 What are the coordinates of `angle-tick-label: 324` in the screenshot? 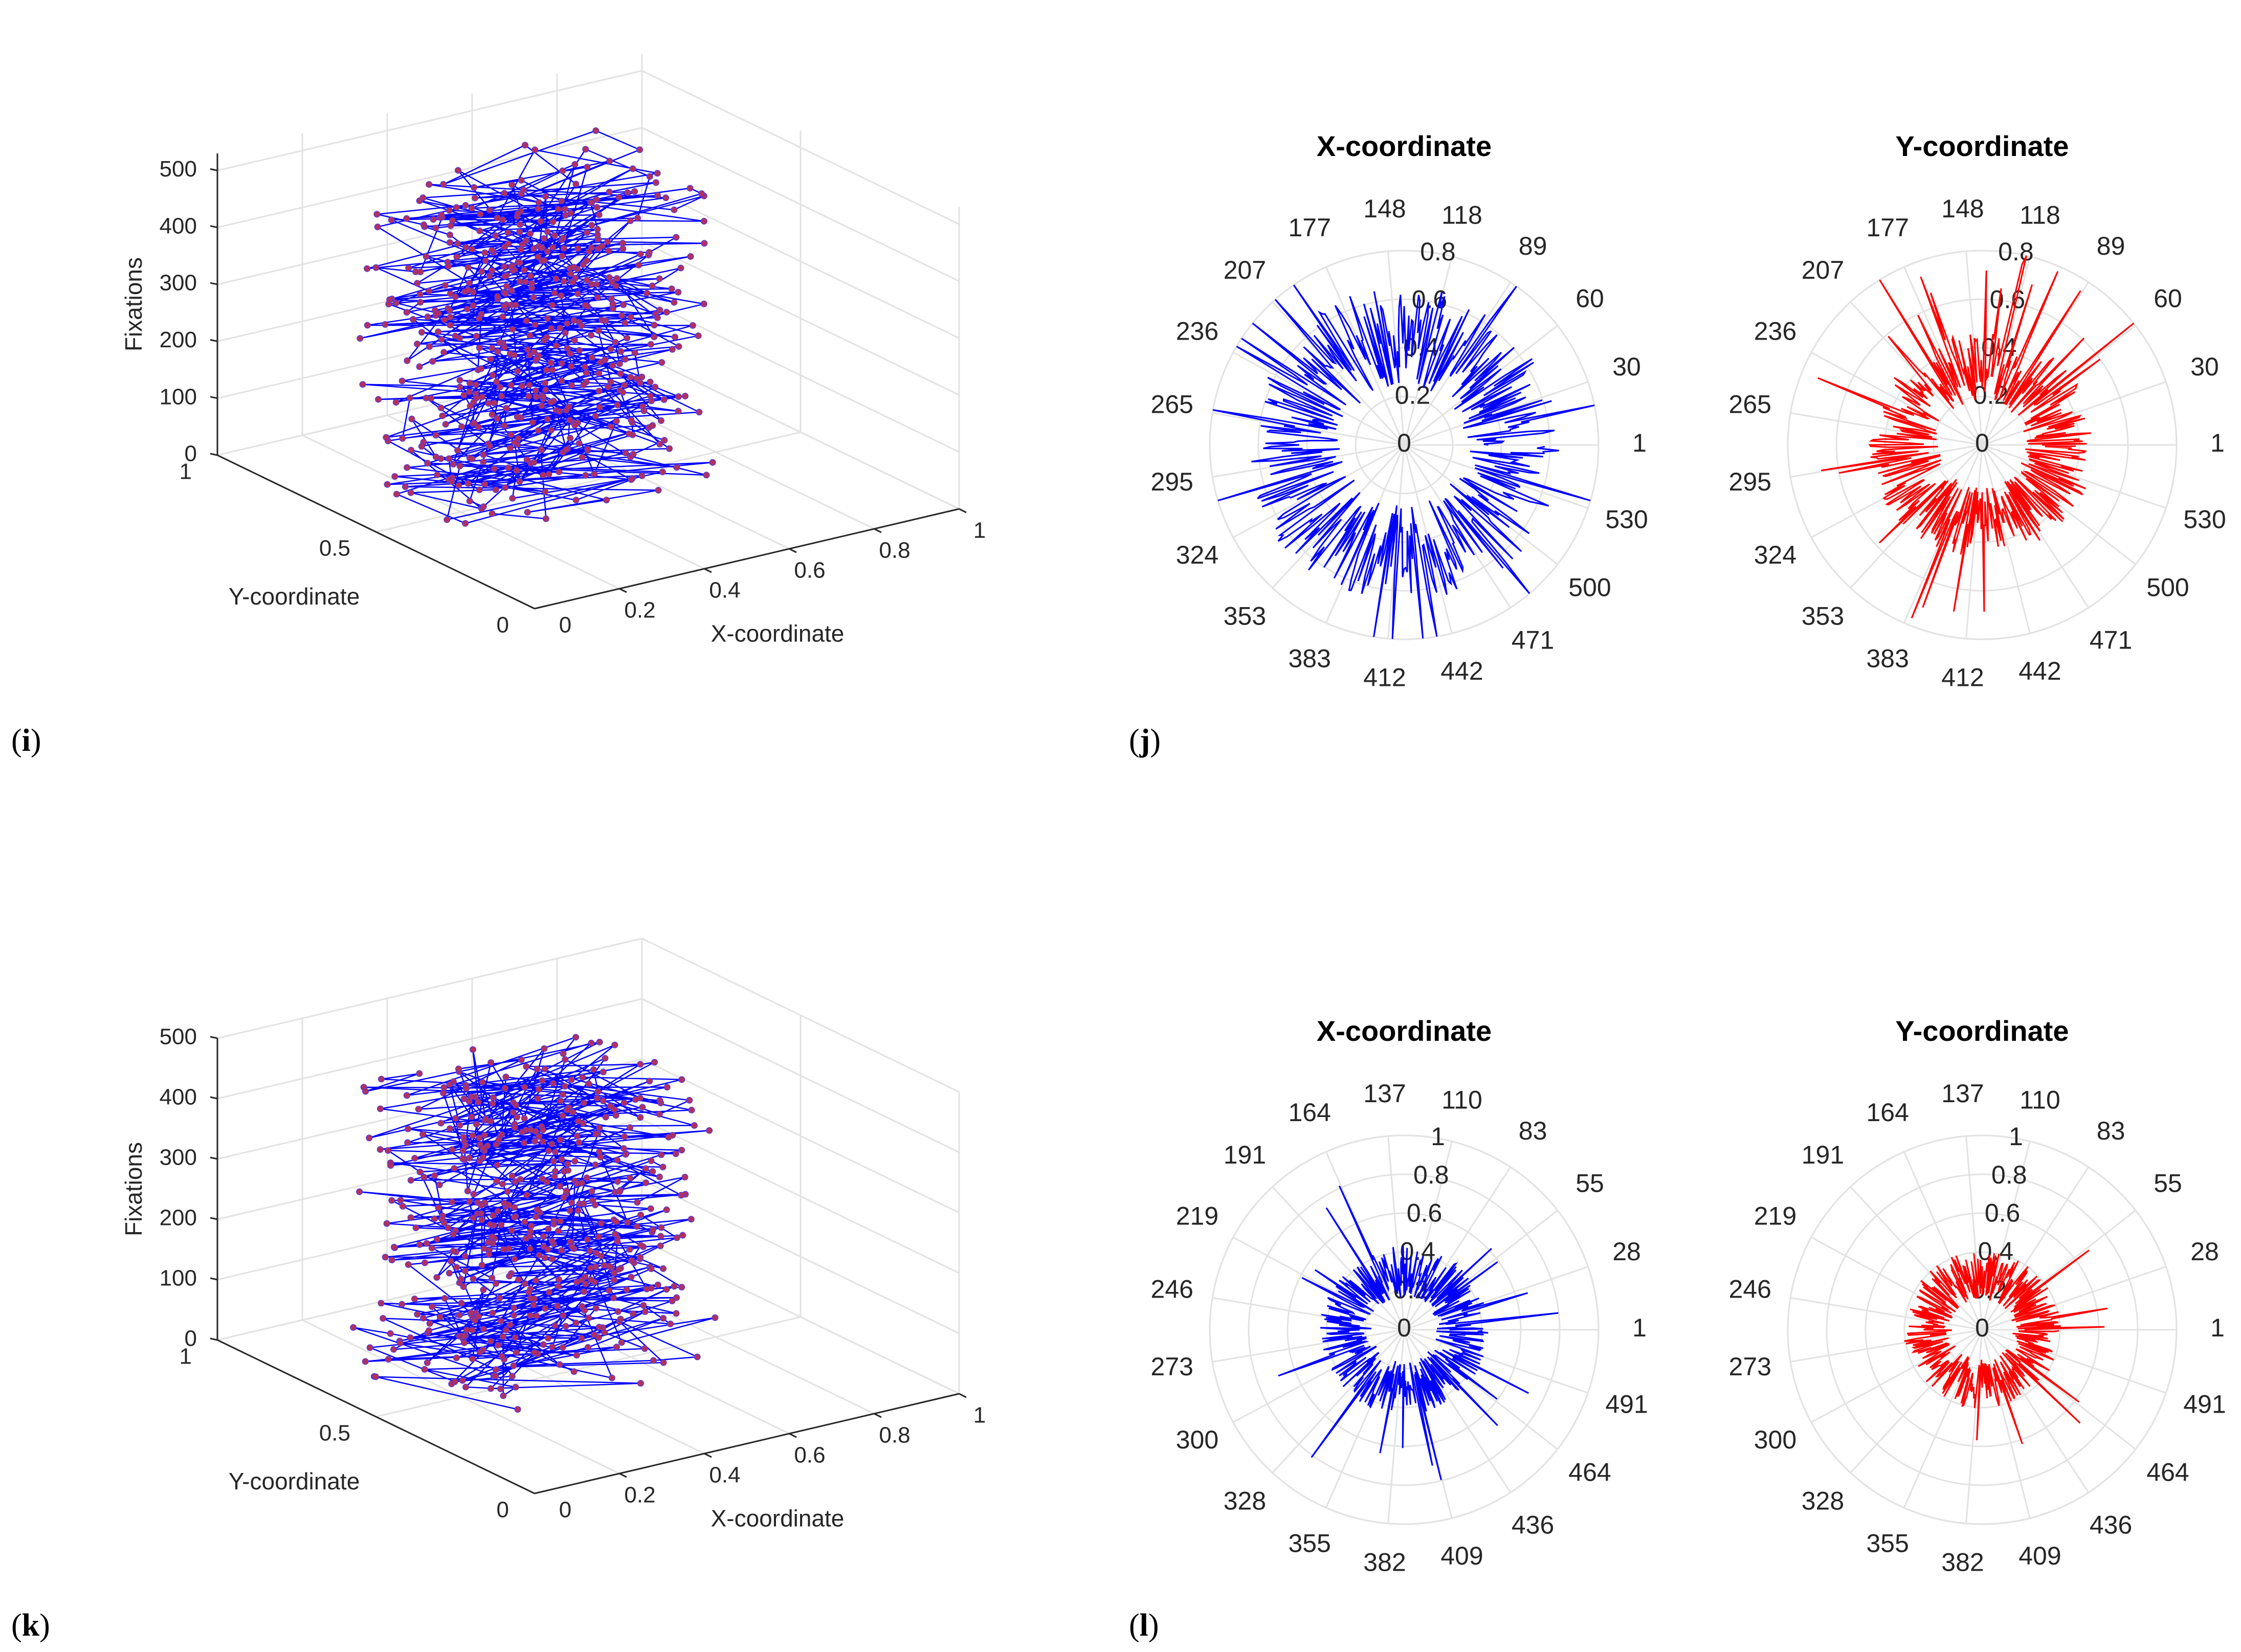 It's located at (1775, 555).